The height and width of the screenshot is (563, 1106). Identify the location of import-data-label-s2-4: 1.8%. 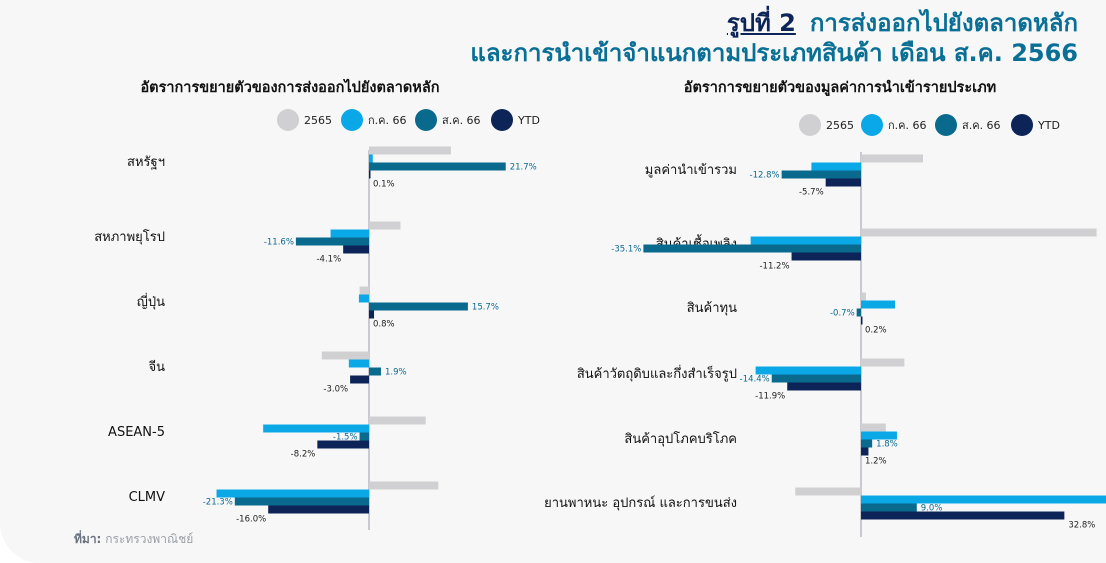
(887, 445).